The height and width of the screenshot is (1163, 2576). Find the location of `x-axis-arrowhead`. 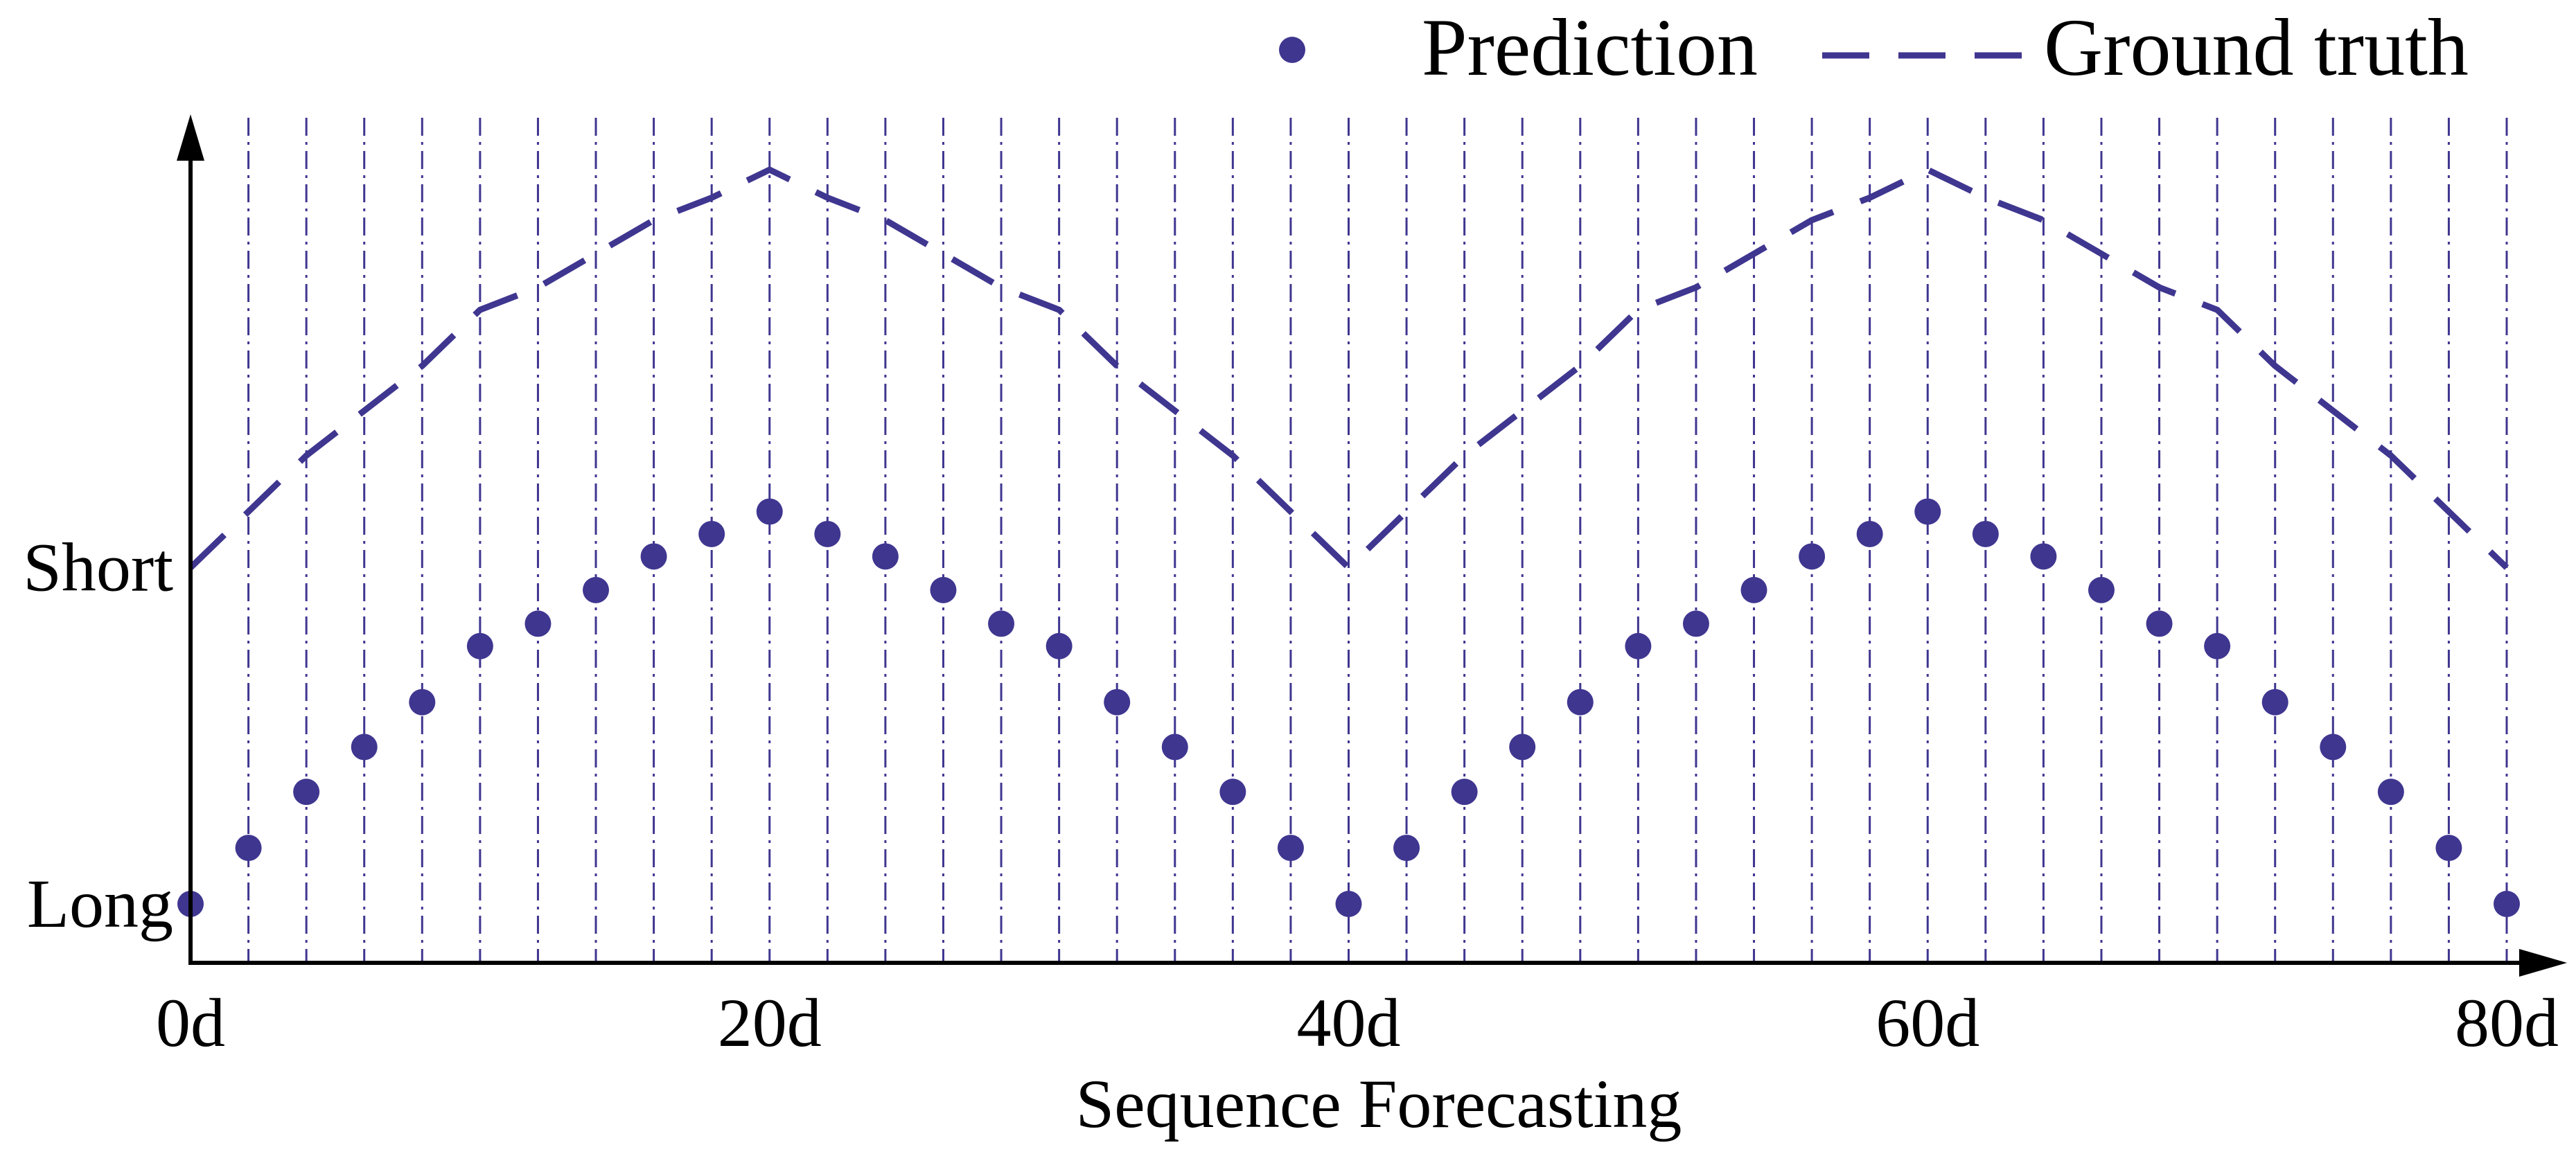

x-axis-arrowhead is located at coordinates (2543, 963).